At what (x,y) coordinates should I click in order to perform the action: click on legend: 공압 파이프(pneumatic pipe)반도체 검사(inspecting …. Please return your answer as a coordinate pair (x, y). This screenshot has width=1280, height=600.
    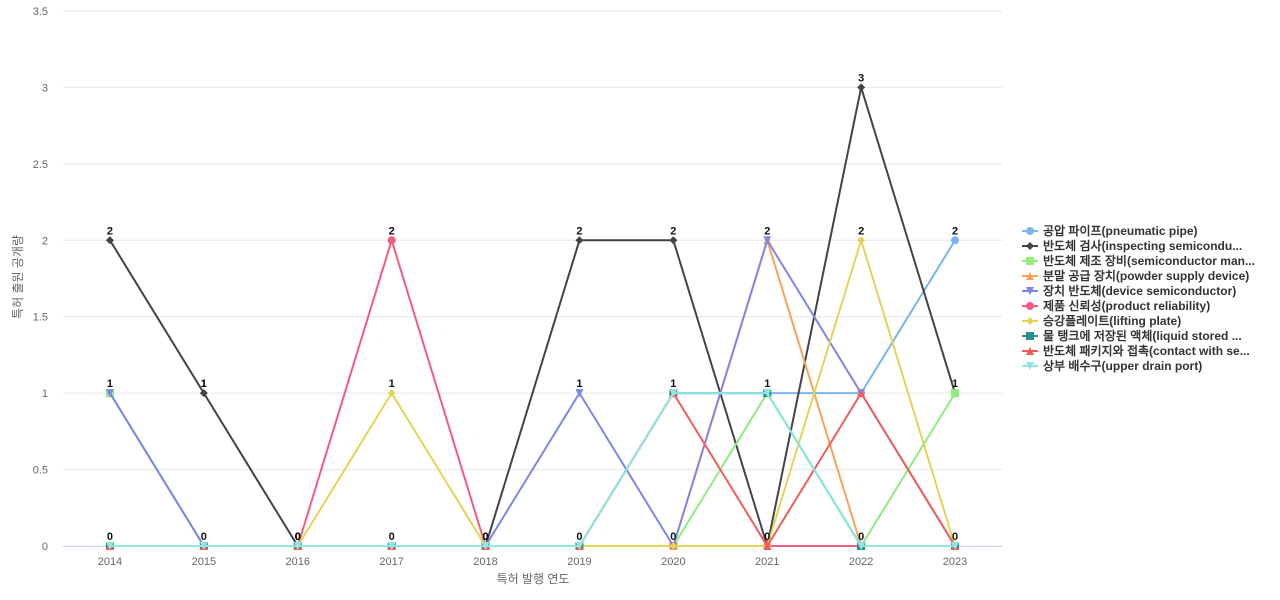
    Looking at the image, I should click on (1138, 298).